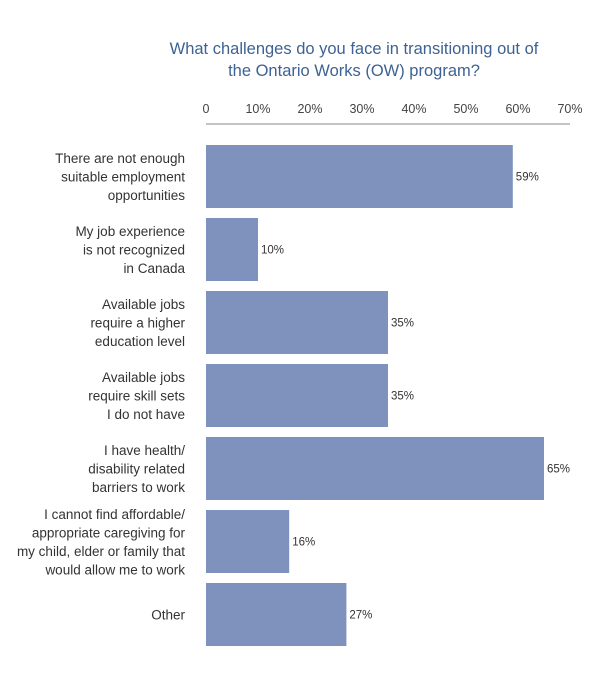  I want to click on bar-value-label: 65%, so click(558, 470).